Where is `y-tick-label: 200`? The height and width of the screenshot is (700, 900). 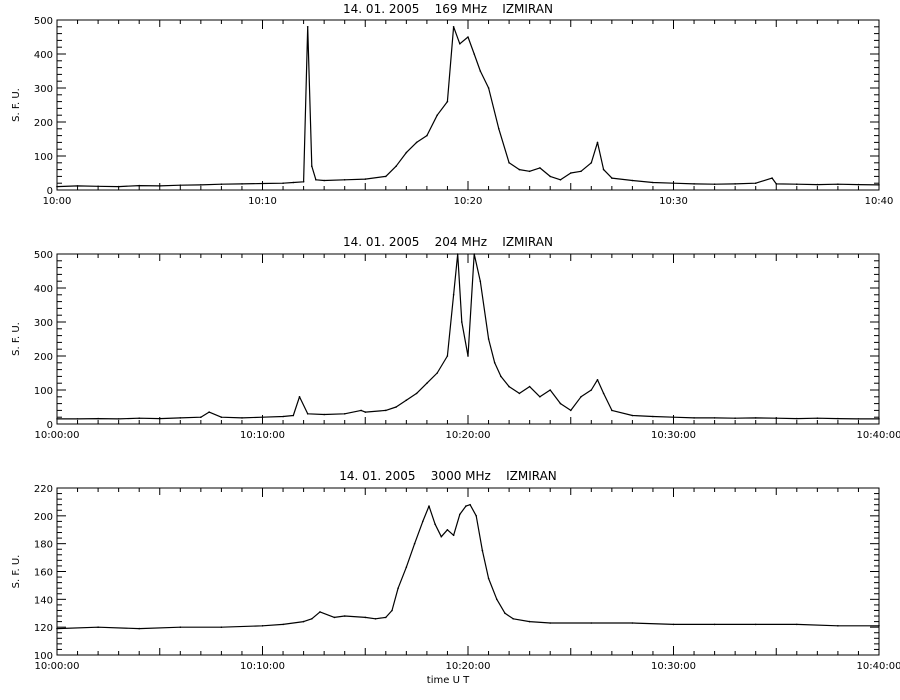 y-tick-label: 200 is located at coordinates (43, 357).